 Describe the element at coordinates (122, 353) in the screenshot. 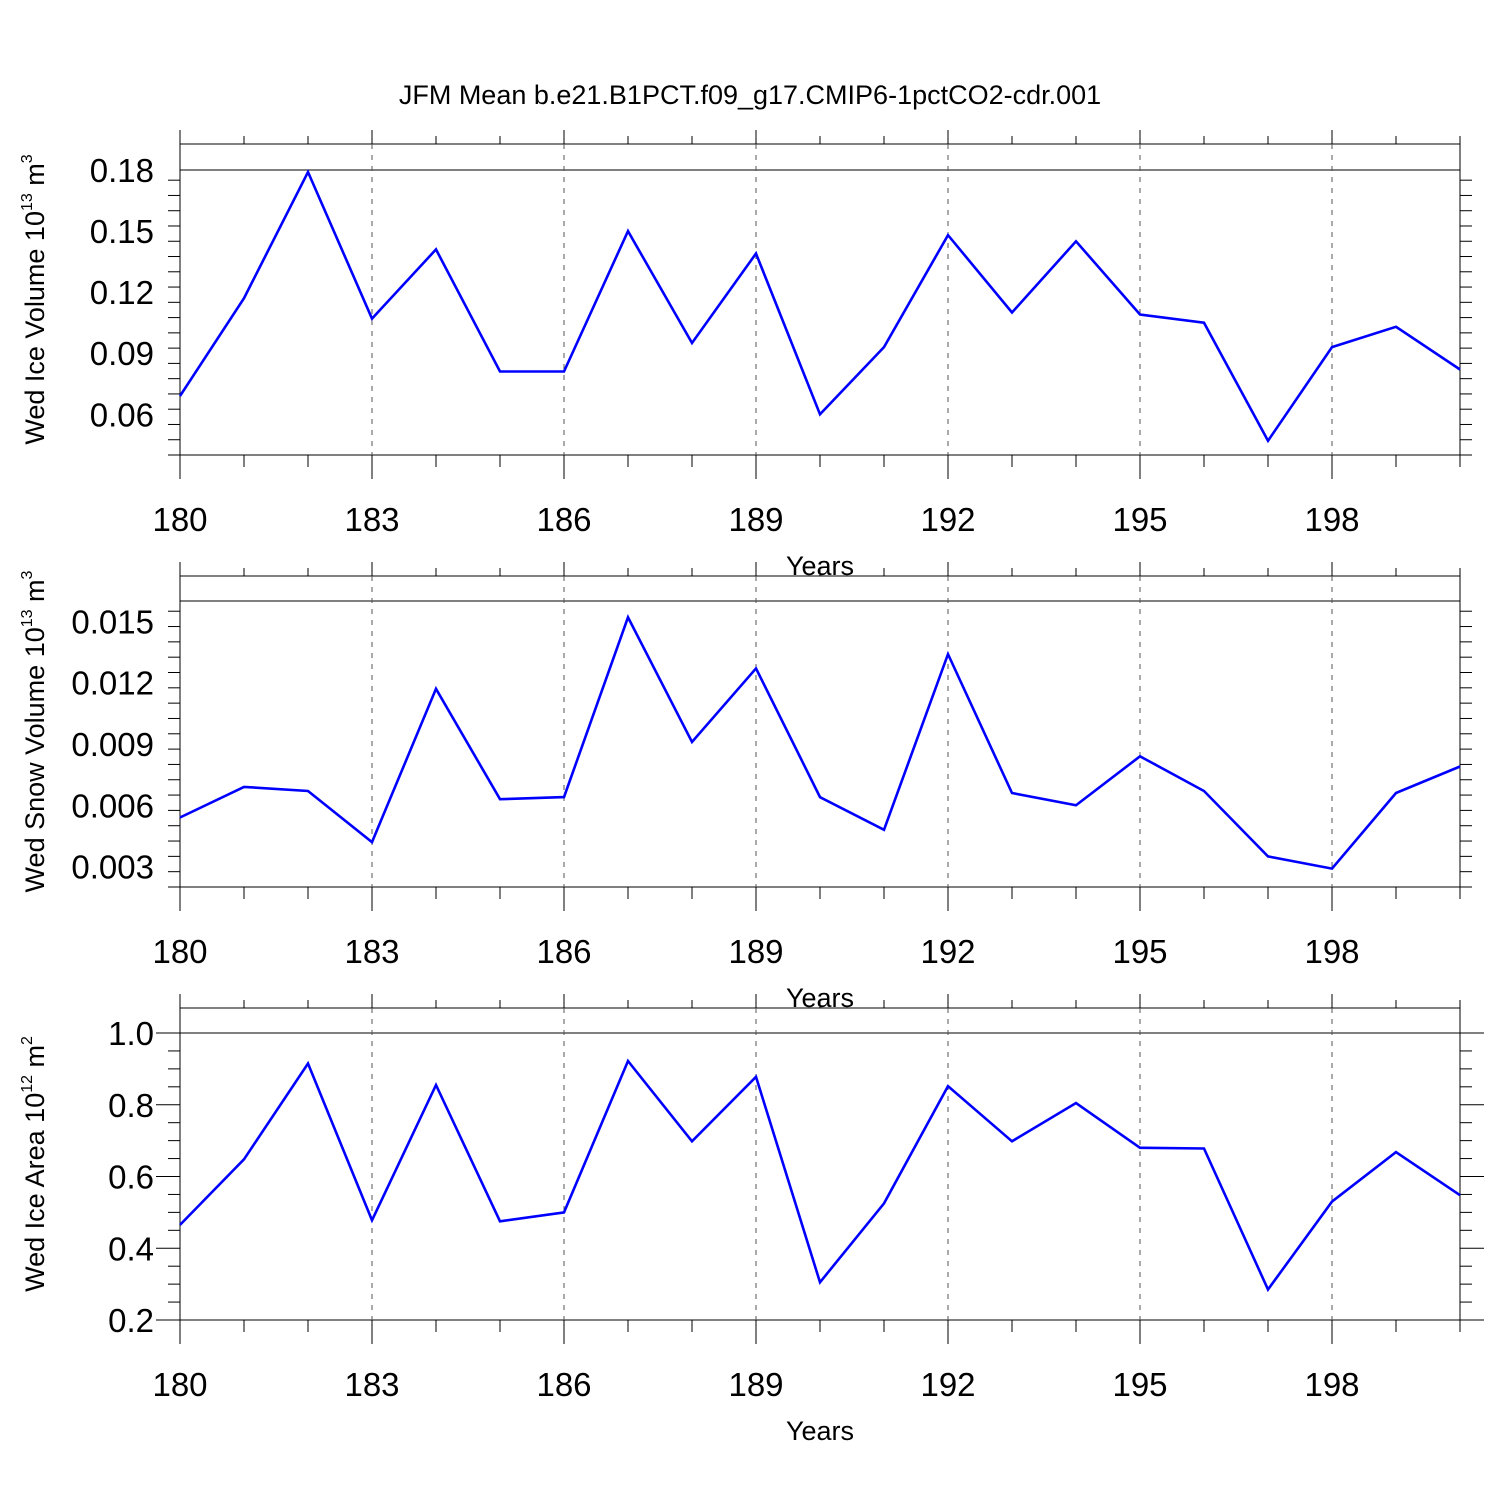

I see `y-tick-label: 0.09` at that location.